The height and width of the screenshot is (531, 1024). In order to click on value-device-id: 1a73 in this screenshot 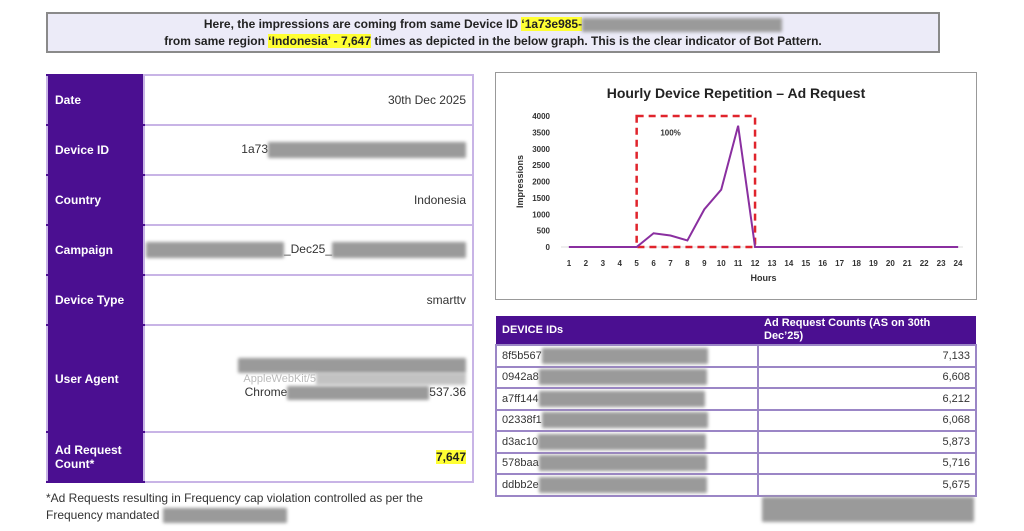, I will do `click(308, 150)`.